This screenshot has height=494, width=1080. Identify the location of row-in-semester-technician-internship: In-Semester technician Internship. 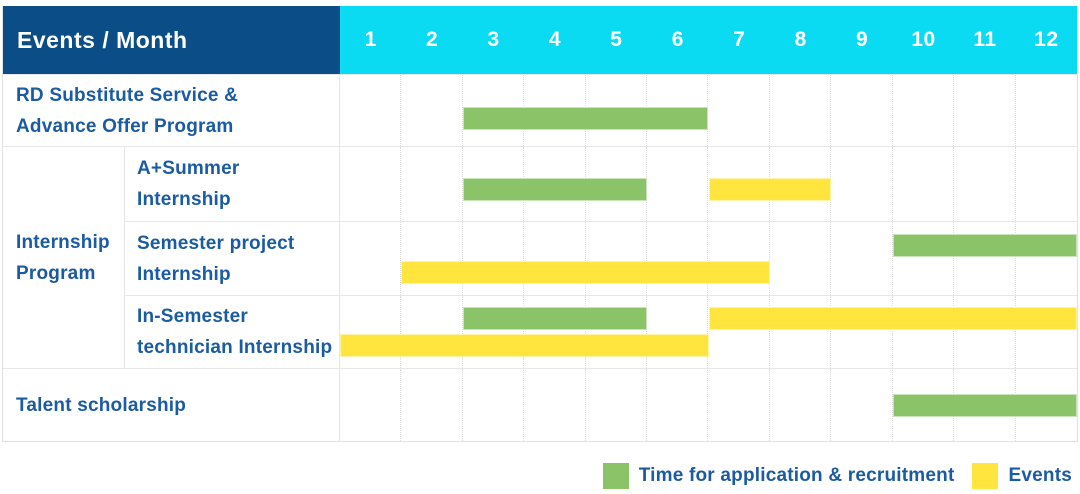
(601, 331).